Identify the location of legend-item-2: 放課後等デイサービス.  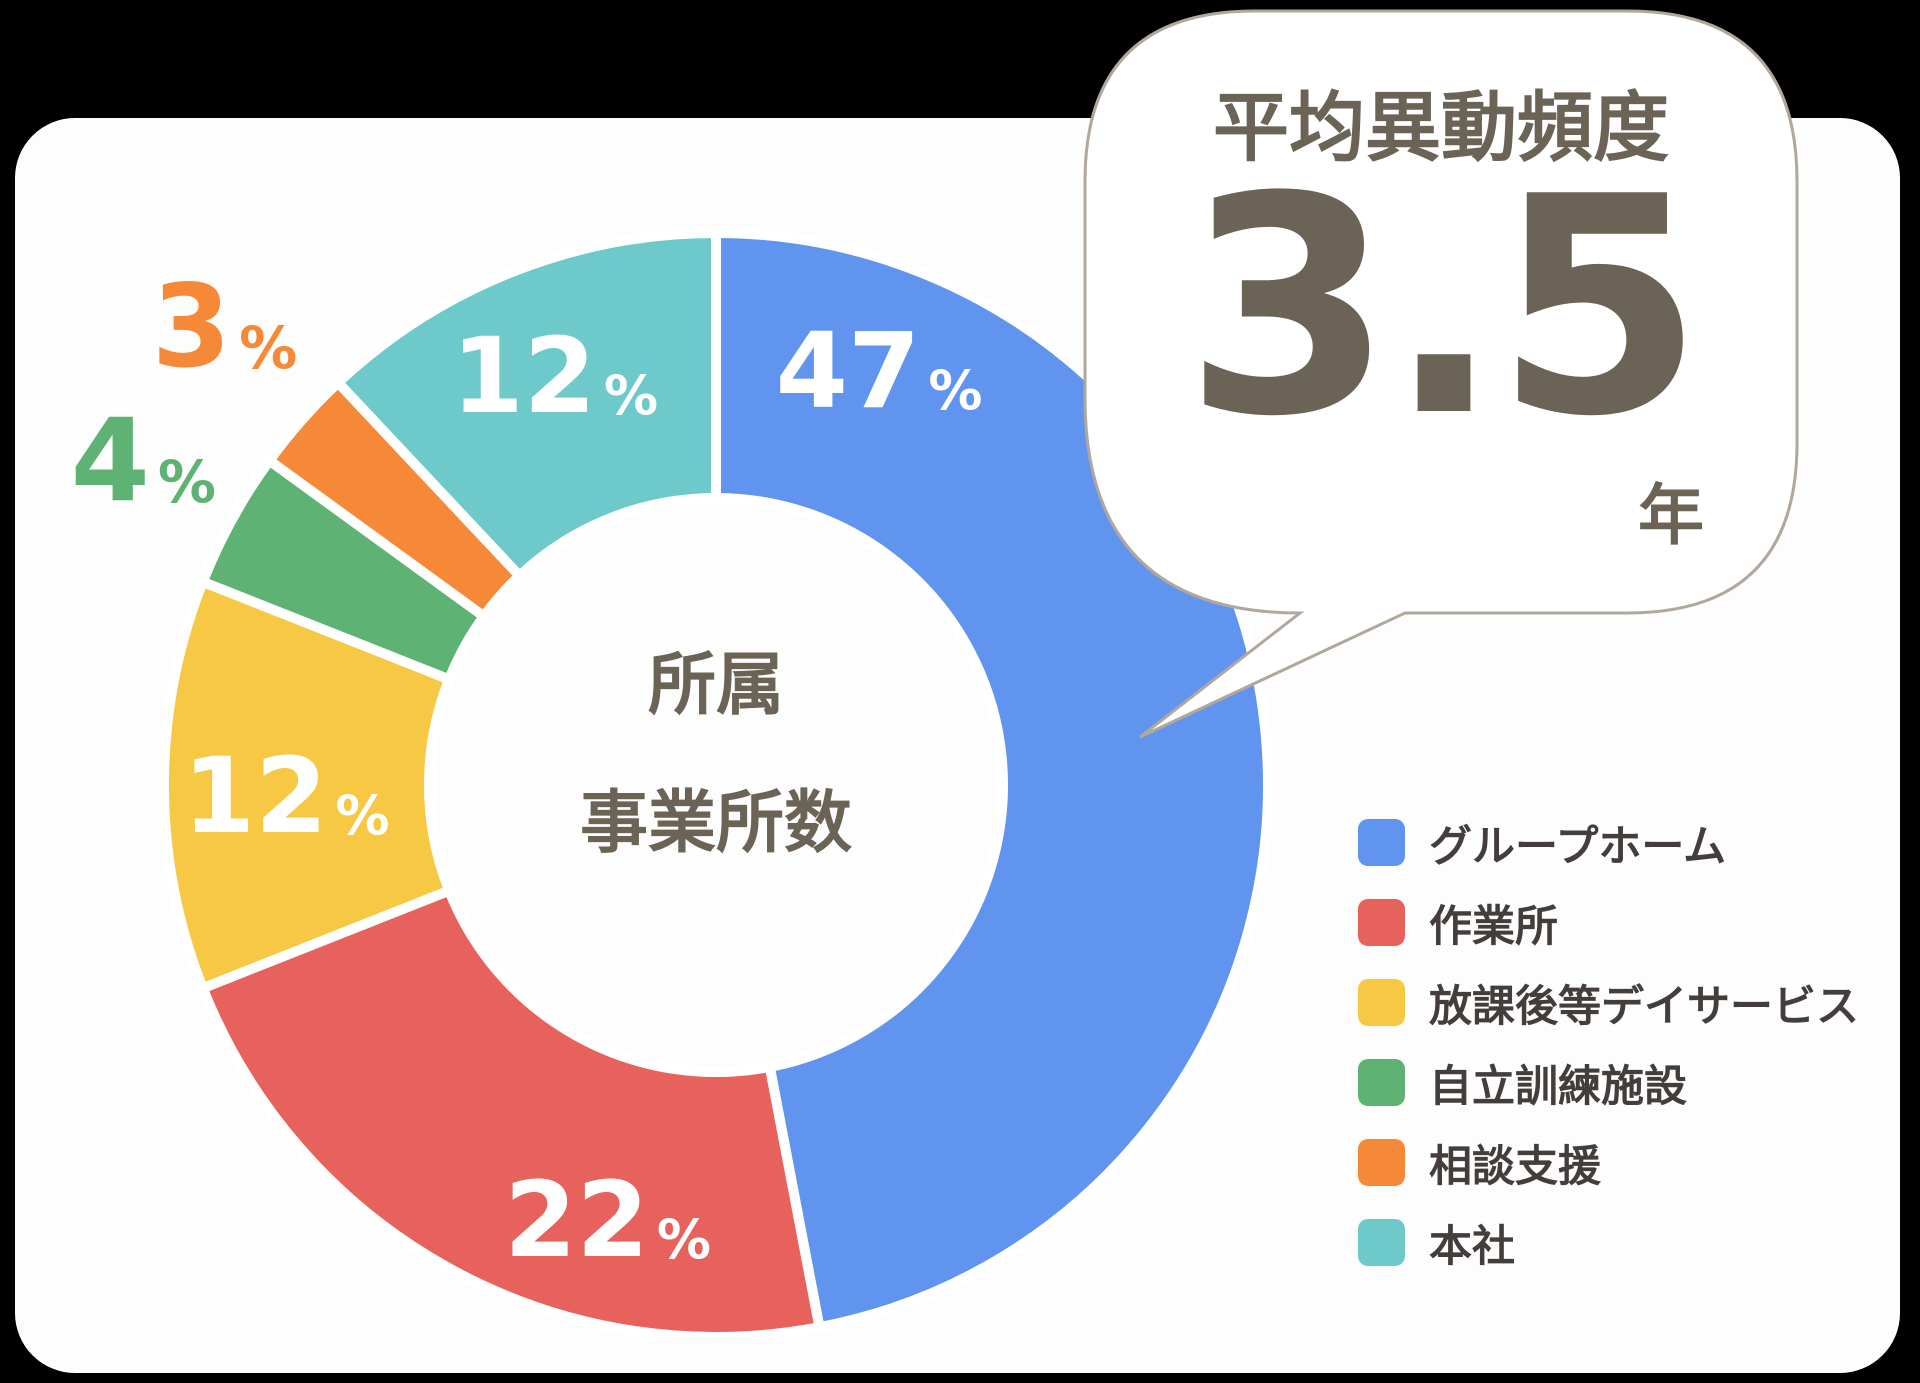
(1608, 1005).